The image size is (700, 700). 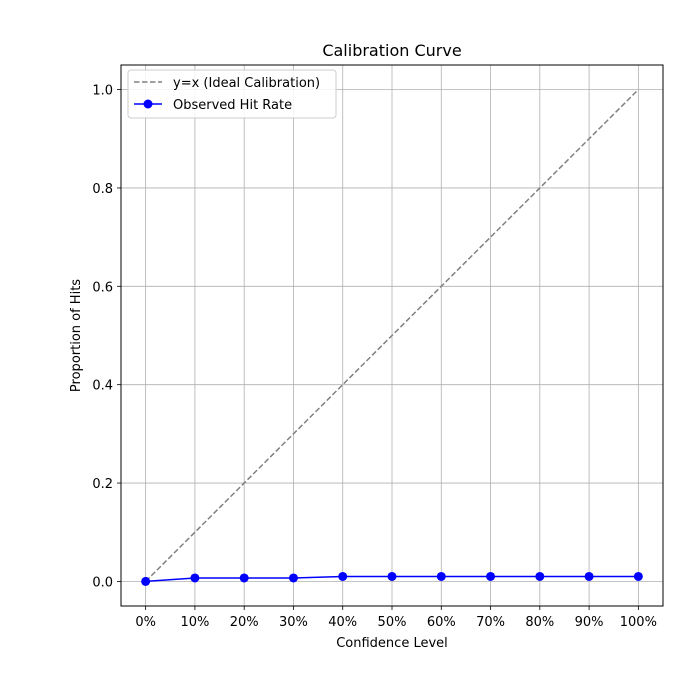 What do you see at coordinates (246, 83) in the screenshot?
I see `legend-label-ideal: y=x (Ideal Calibration)` at bounding box center [246, 83].